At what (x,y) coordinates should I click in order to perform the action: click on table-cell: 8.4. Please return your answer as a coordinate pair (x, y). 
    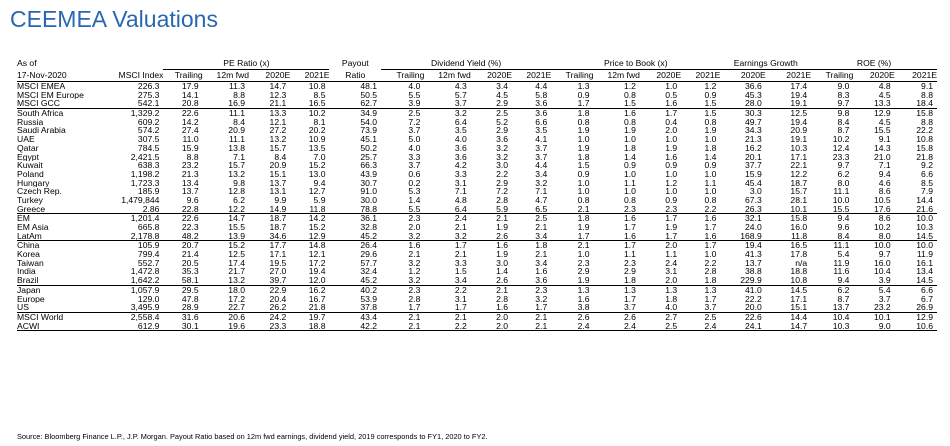
    Looking at the image, I should click on (843, 236).